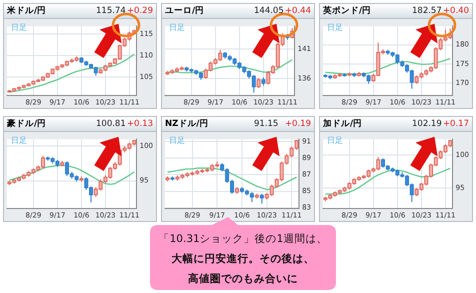 The width and height of the screenshot is (476, 293). I want to click on chart-title: 米ドル/円, so click(26, 11).